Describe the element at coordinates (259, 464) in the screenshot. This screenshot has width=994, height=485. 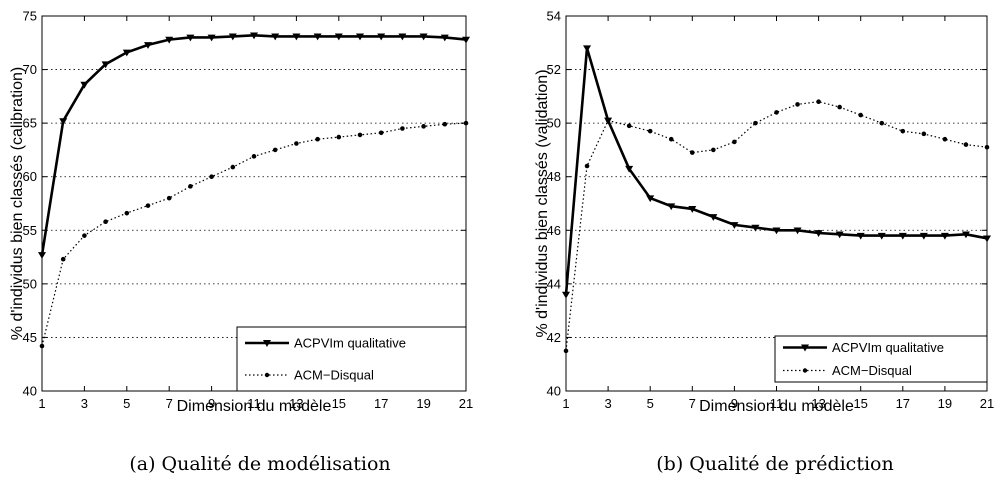
I see `figure-caption: (a) Qualité de modélisation` at that location.